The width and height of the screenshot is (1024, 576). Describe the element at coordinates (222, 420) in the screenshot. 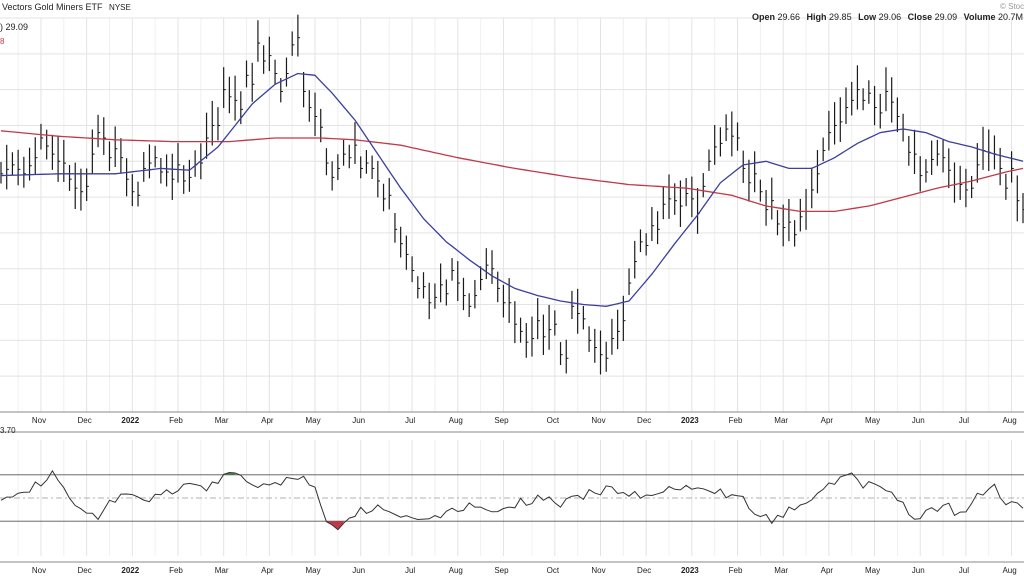

I see `price-x-tick-label: Mar` at that location.